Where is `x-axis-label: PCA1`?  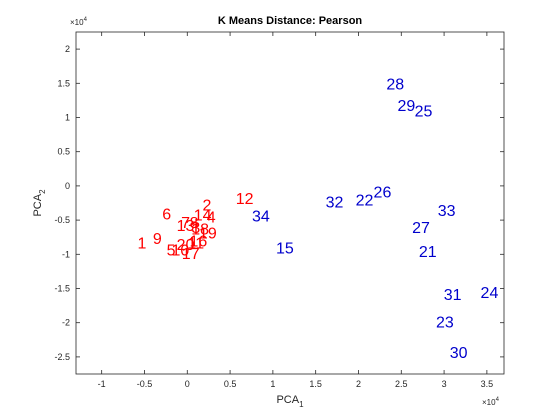
x-axis-label: PCA1 is located at coordinates (290, 401).